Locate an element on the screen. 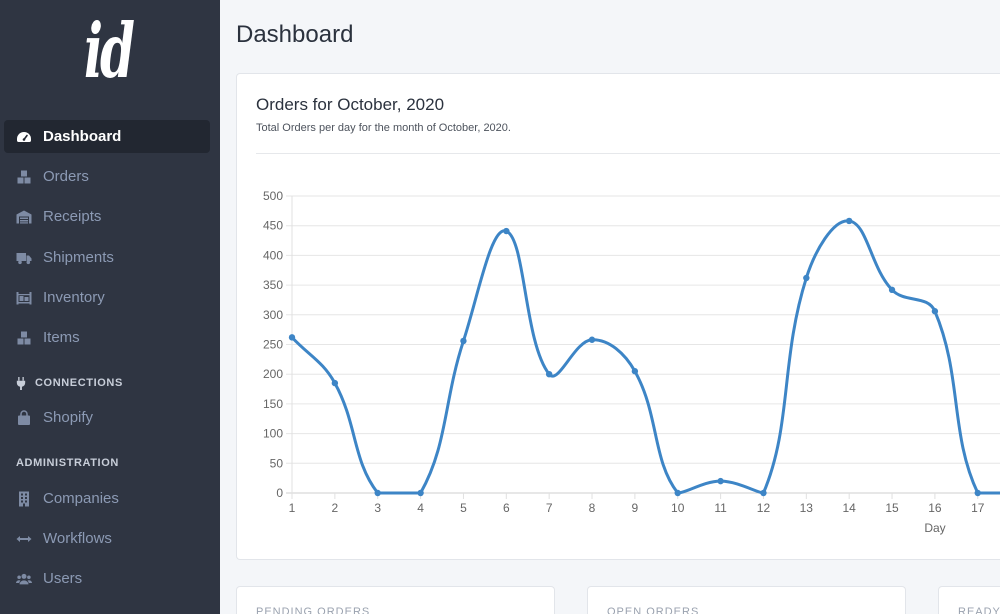  sidebar-item-label: Orders is located at coordinates (66, 176).